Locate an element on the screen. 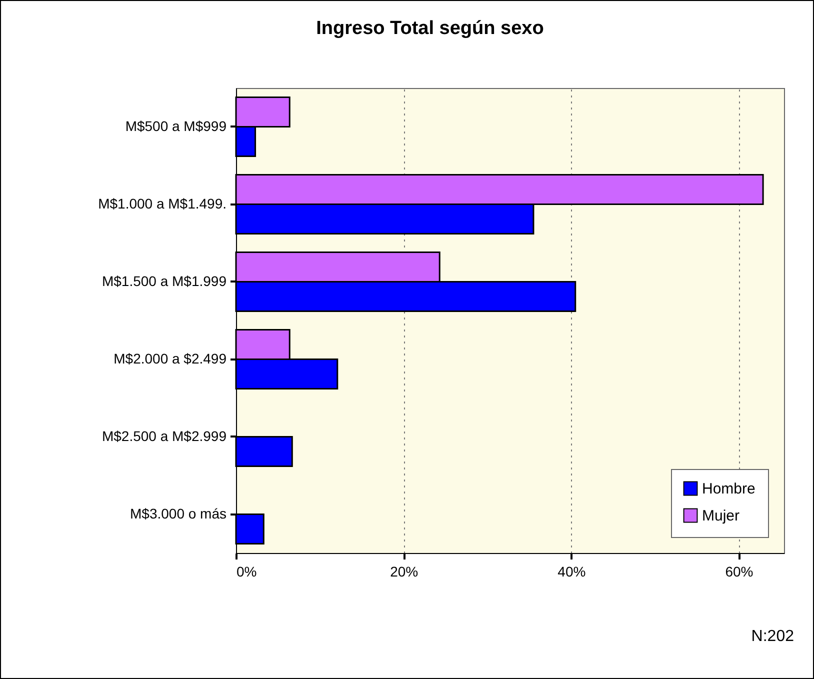  x-tick-label: 0% is located at coordinates (246, 572).